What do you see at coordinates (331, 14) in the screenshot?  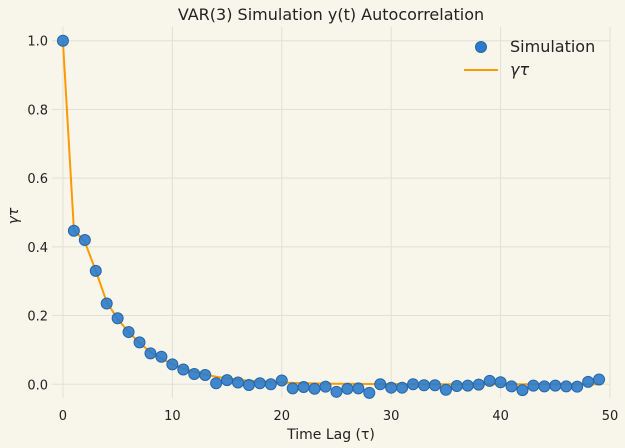 I see `chart-title: VAR(3) Simulation y(t) Autocorrelation` at bounding box center [331, 14].